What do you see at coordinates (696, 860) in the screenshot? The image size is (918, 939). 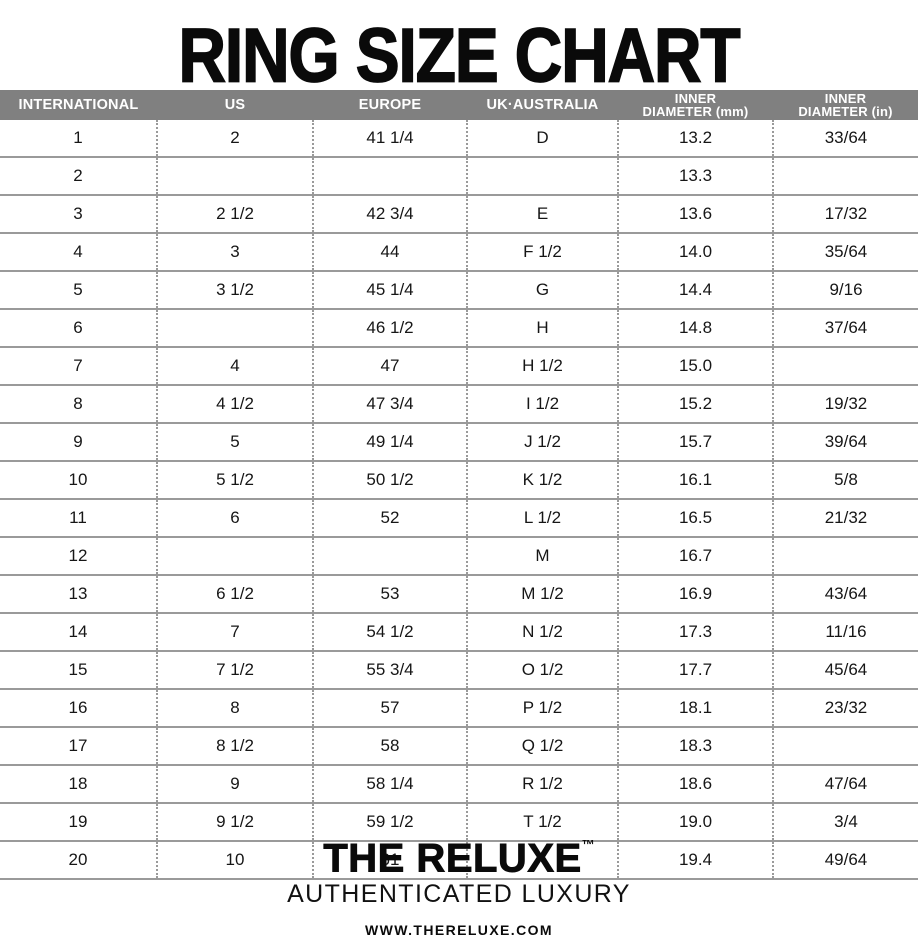 I see `cell-inner_diameter_mm: 19.4` at bounding box center [696, 860].